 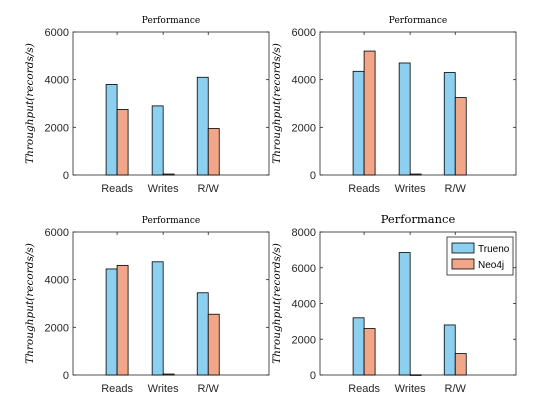 What do you see at coordinates (463, 264) in the screenshot?
I see `legend-swatch-neo4j` at bounding box center [463, 264].